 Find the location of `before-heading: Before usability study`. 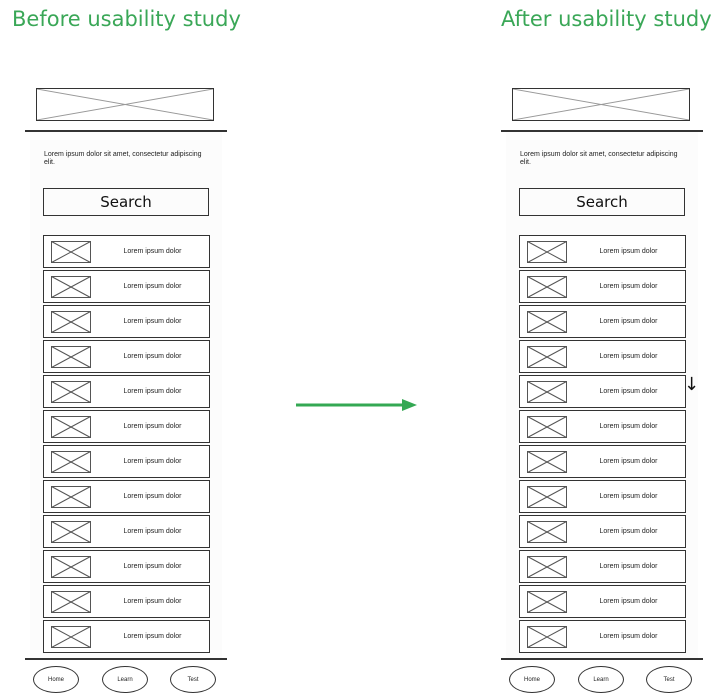

before-heading: Before usability study is located at coordinates (126, 19).